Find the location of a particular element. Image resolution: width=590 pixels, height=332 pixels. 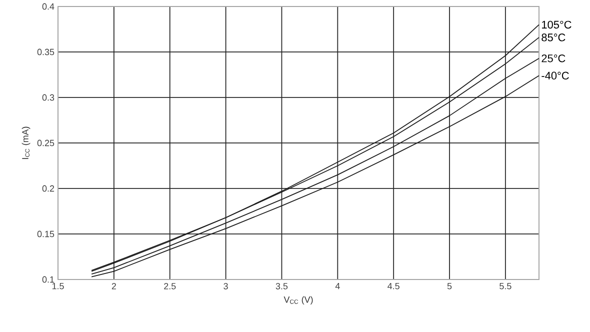

y-tick-label: 0.3 is located at coordinates (48, 97).